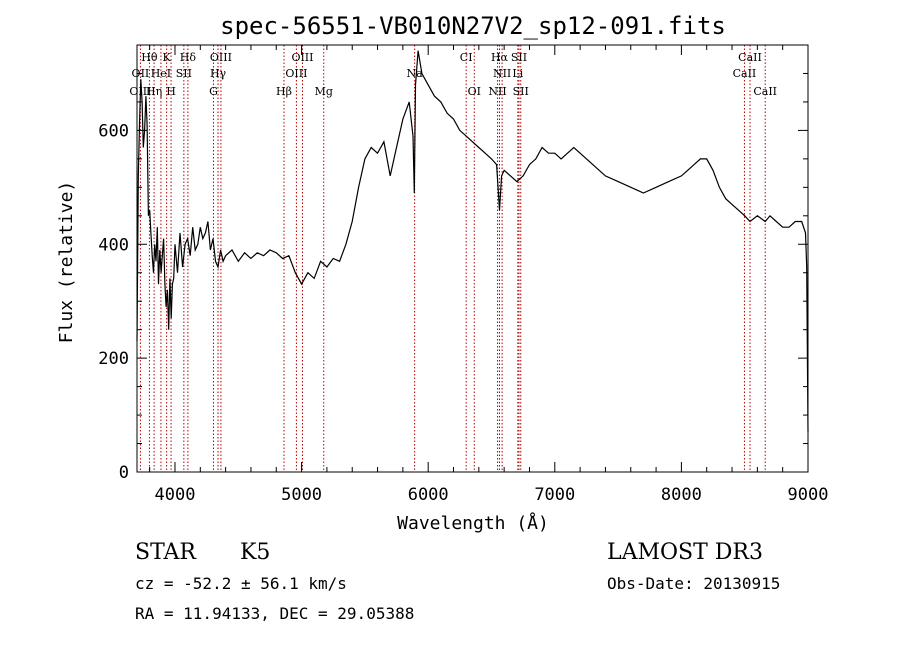 This screenshot has width=900, height=649. What do you see at coordinates (473, 523) in the screenshot?
I see `x-axis-label: Wavelength (Å)` at bounding box center [473, 523].